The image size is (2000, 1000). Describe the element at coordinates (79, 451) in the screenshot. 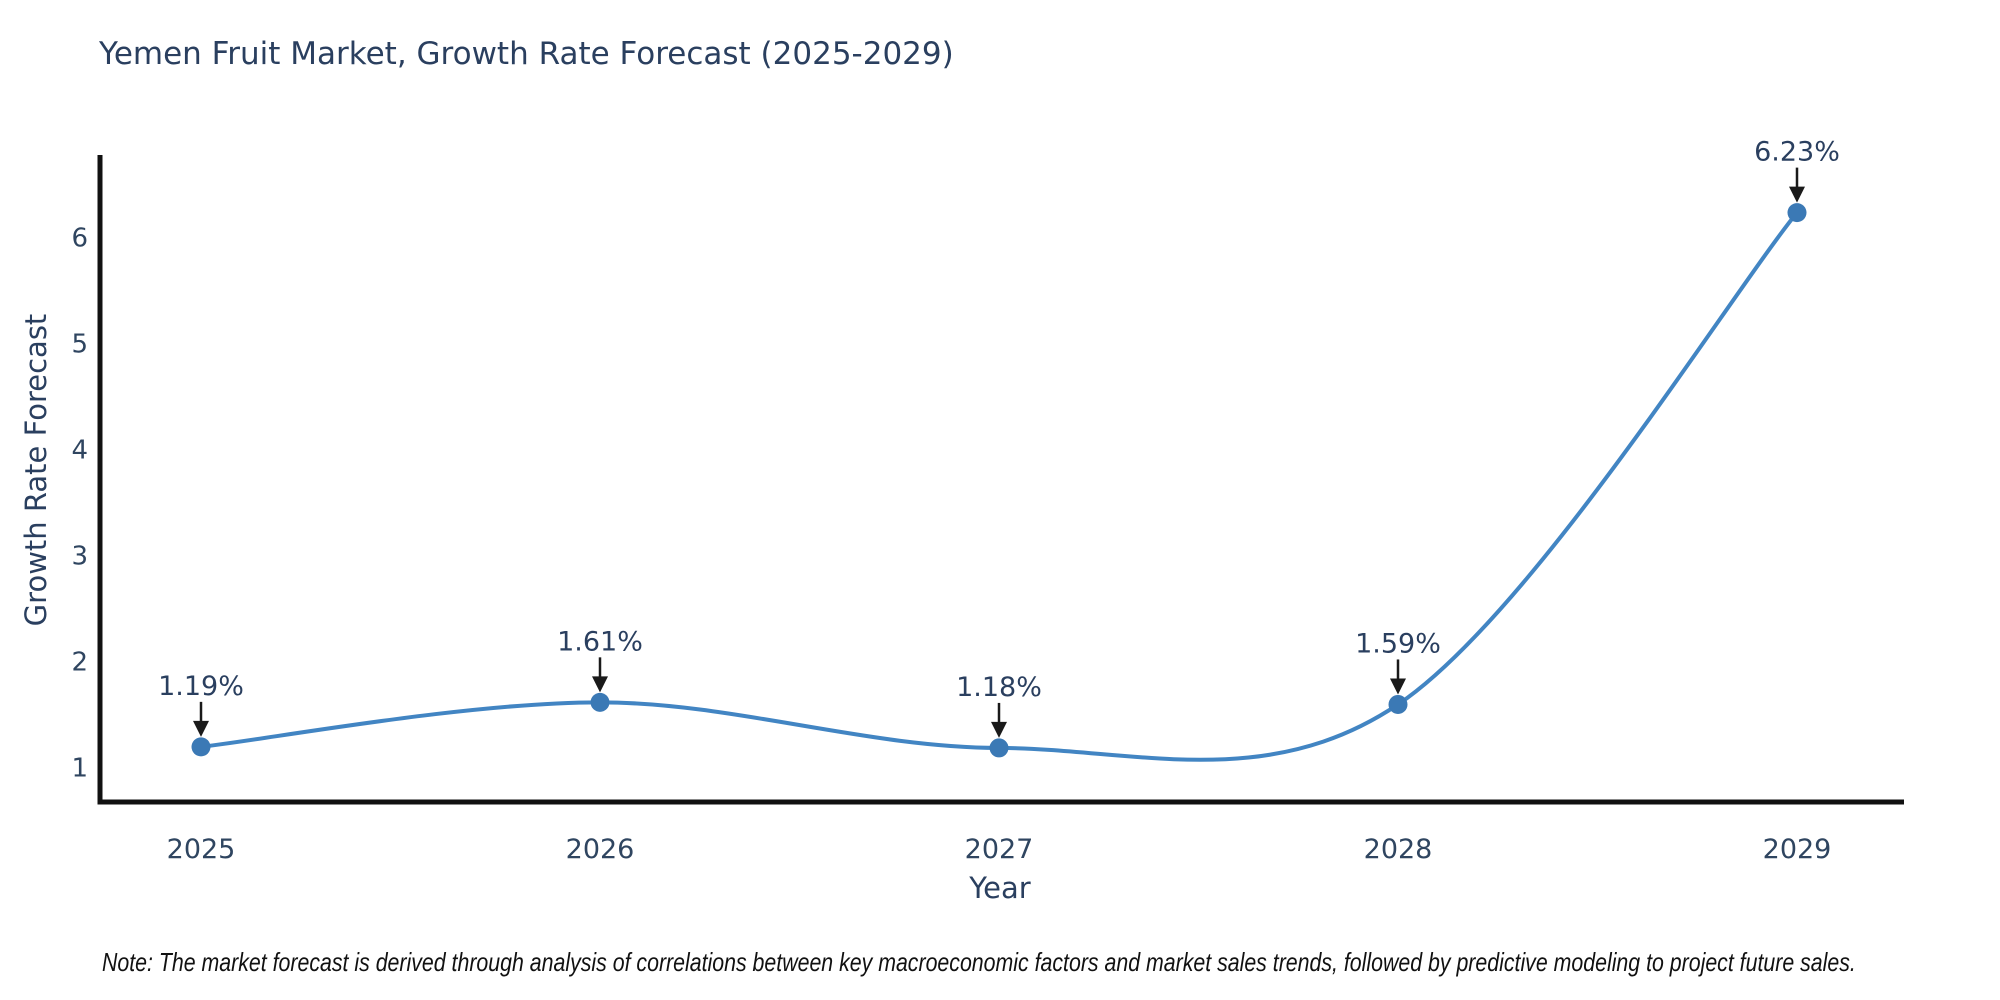

I see `y-tick-label: 4` at that location.